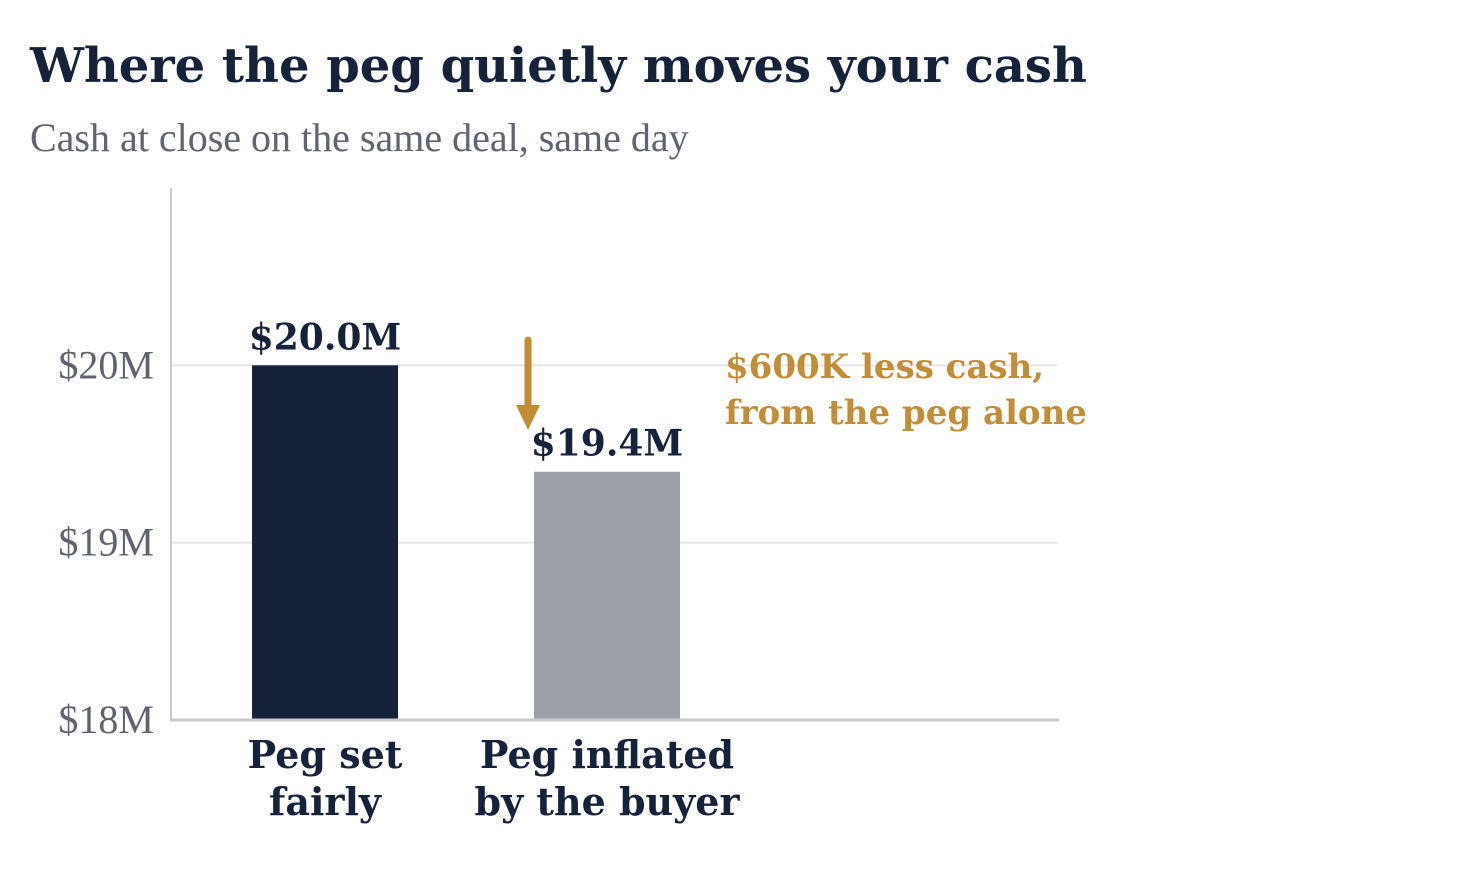  Describe the element at coordinates (607, 444) in the screenshot. I see `value-label: $19.4M` at that location.